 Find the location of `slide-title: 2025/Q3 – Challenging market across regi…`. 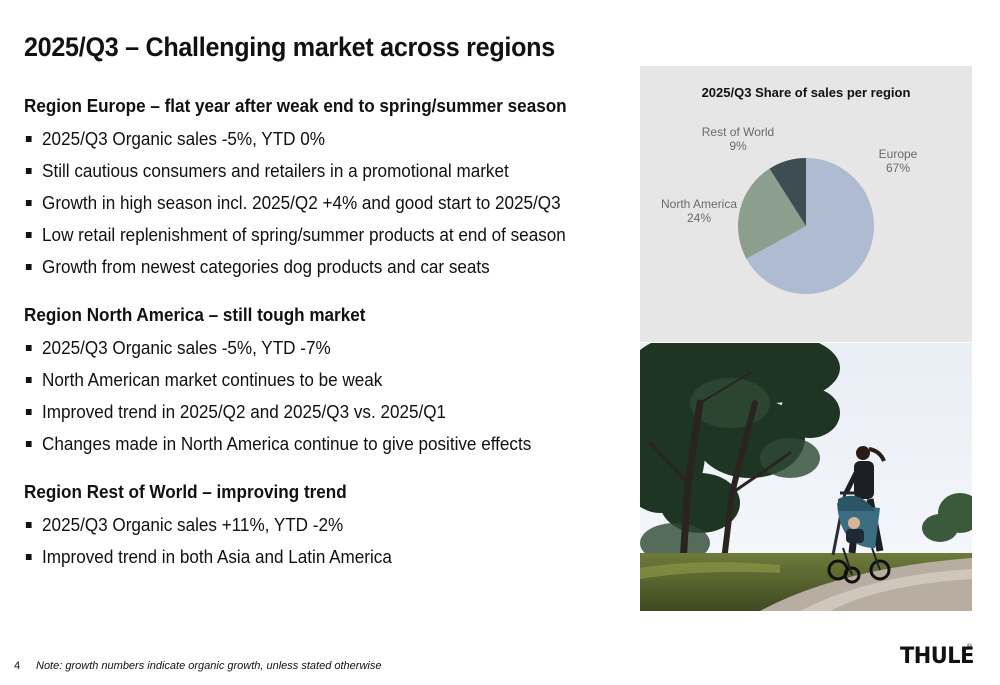

slide-title: 2025/Q3 – Challenging market across regi… is located at coordinates (289, 47).